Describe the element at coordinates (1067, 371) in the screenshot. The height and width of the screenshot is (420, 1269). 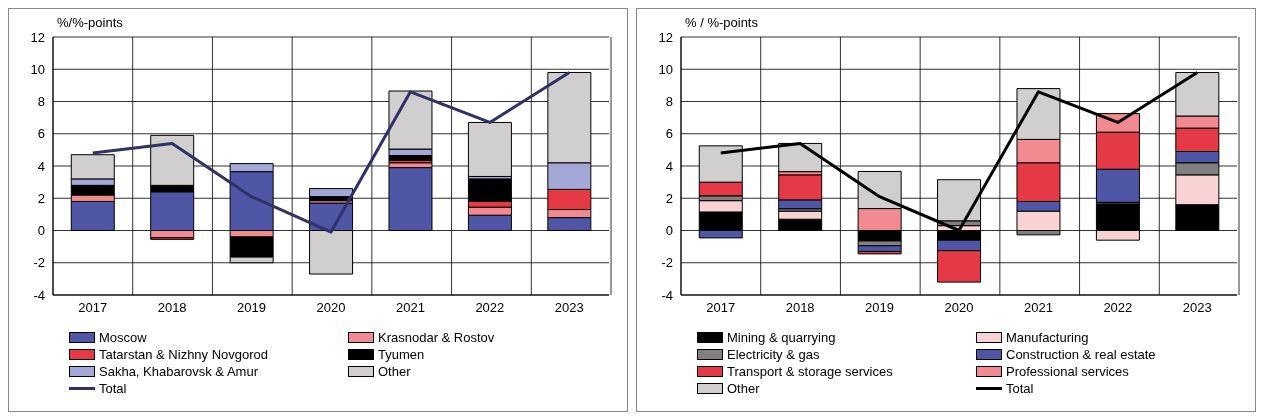
I see `legend-label: Professional services` at that location.